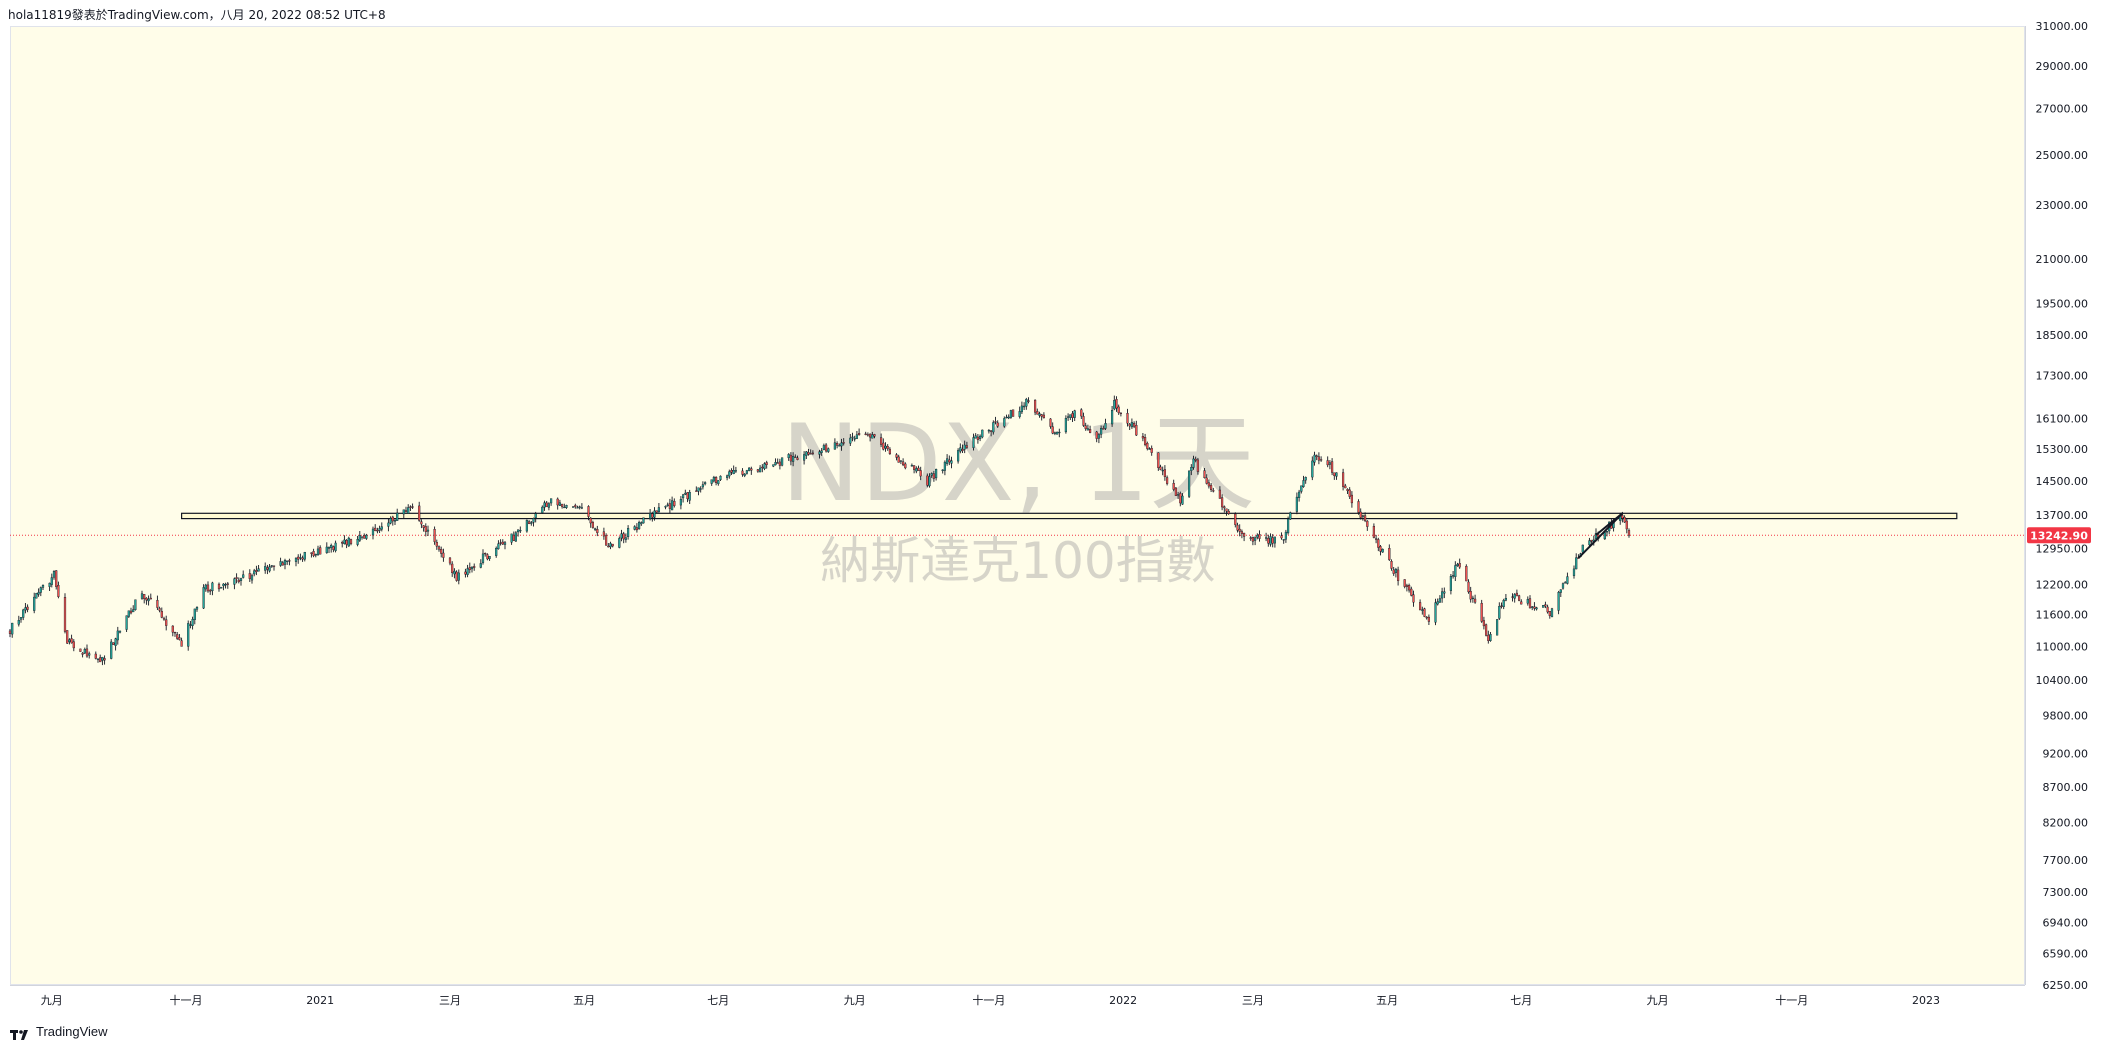 This screenshot has height=1049, width=2108. Describe the element at coordinates (2062, 680) in the screenshot. I see `price-tick-label: 10400.00` at that location.